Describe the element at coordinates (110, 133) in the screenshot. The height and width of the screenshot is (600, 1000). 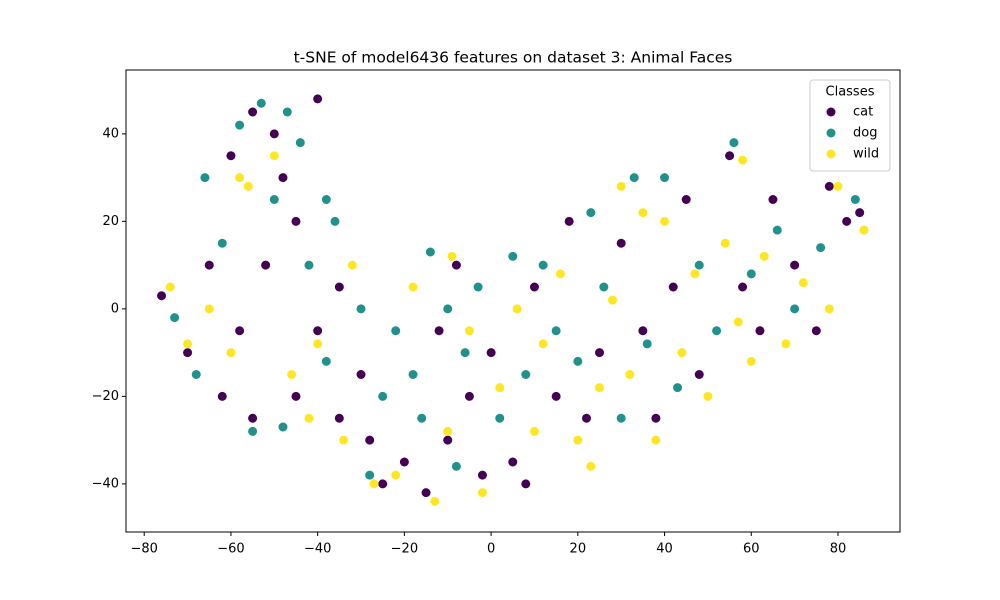
I see `y-tick-label: 40` at that location.